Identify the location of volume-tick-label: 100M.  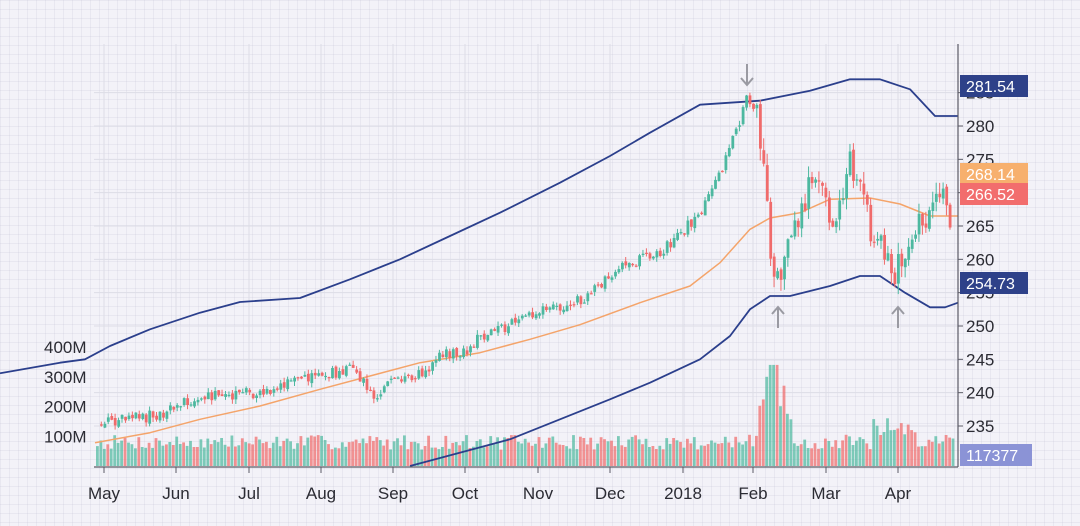
(65, 436).